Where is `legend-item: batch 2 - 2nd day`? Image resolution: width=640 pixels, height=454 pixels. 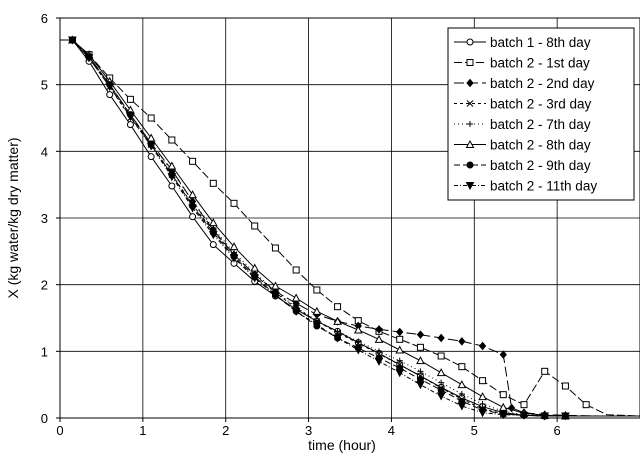 legend-item: batch 2 - 2nd day is located at coordinates (524, 83).